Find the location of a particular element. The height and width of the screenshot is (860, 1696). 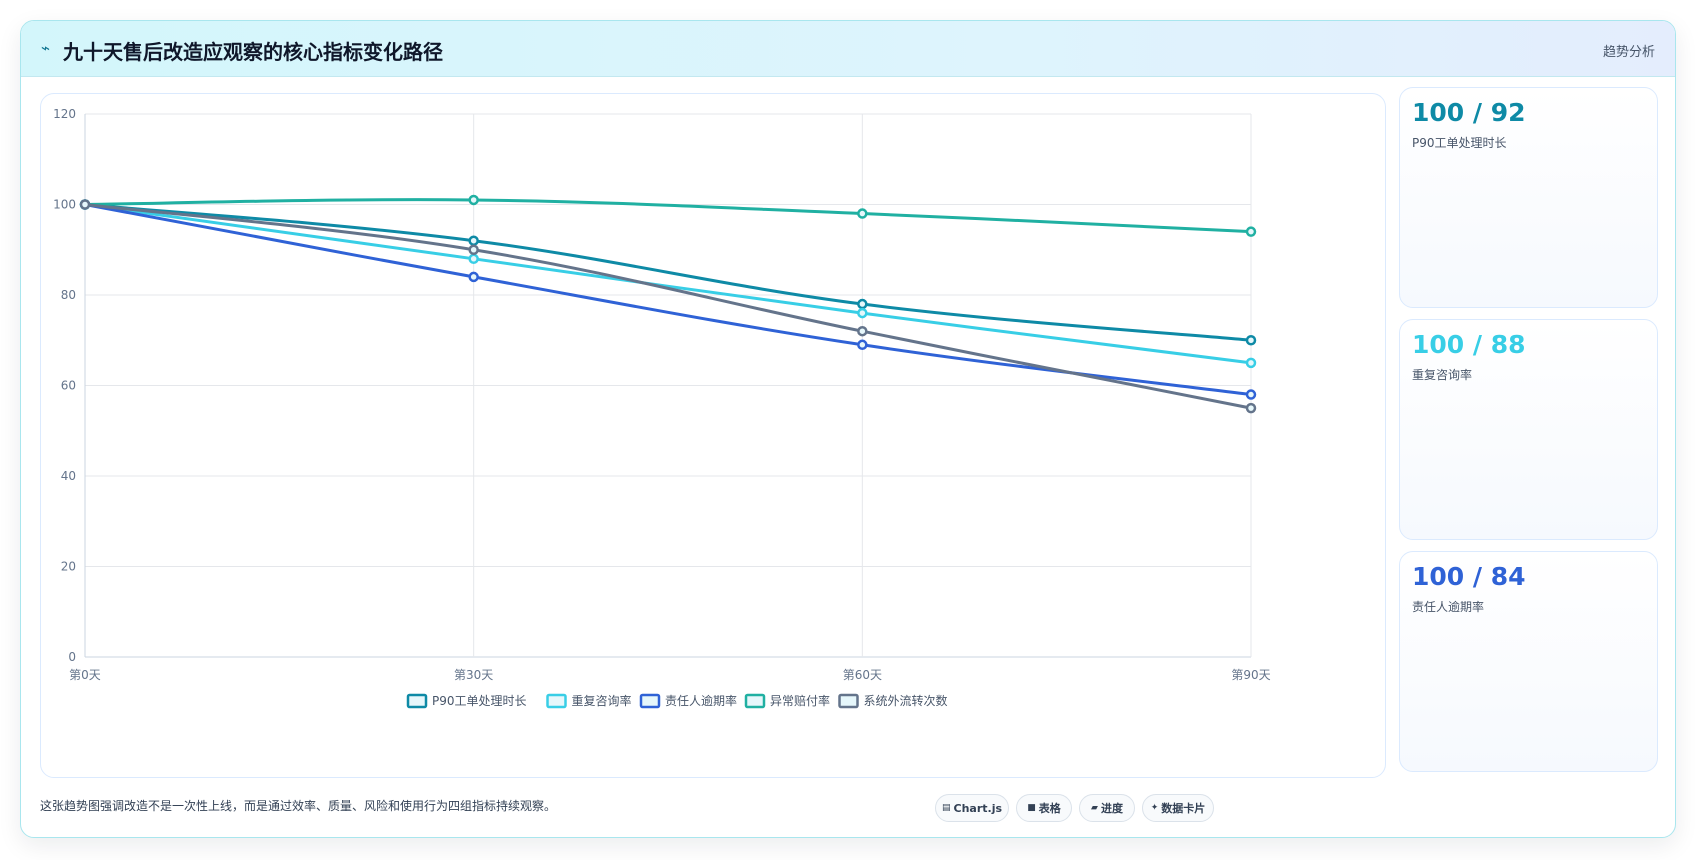

tag-label: Chart.js is located at coordinates (978, 808).